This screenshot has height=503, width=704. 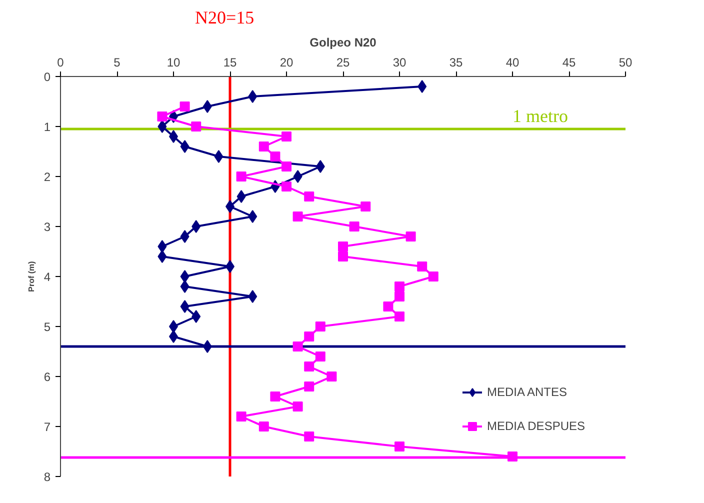 What do you see at coordinates (47, 477) in the screenshot?
I see `y-tick-label: 8` at bounding box center [47, 477].